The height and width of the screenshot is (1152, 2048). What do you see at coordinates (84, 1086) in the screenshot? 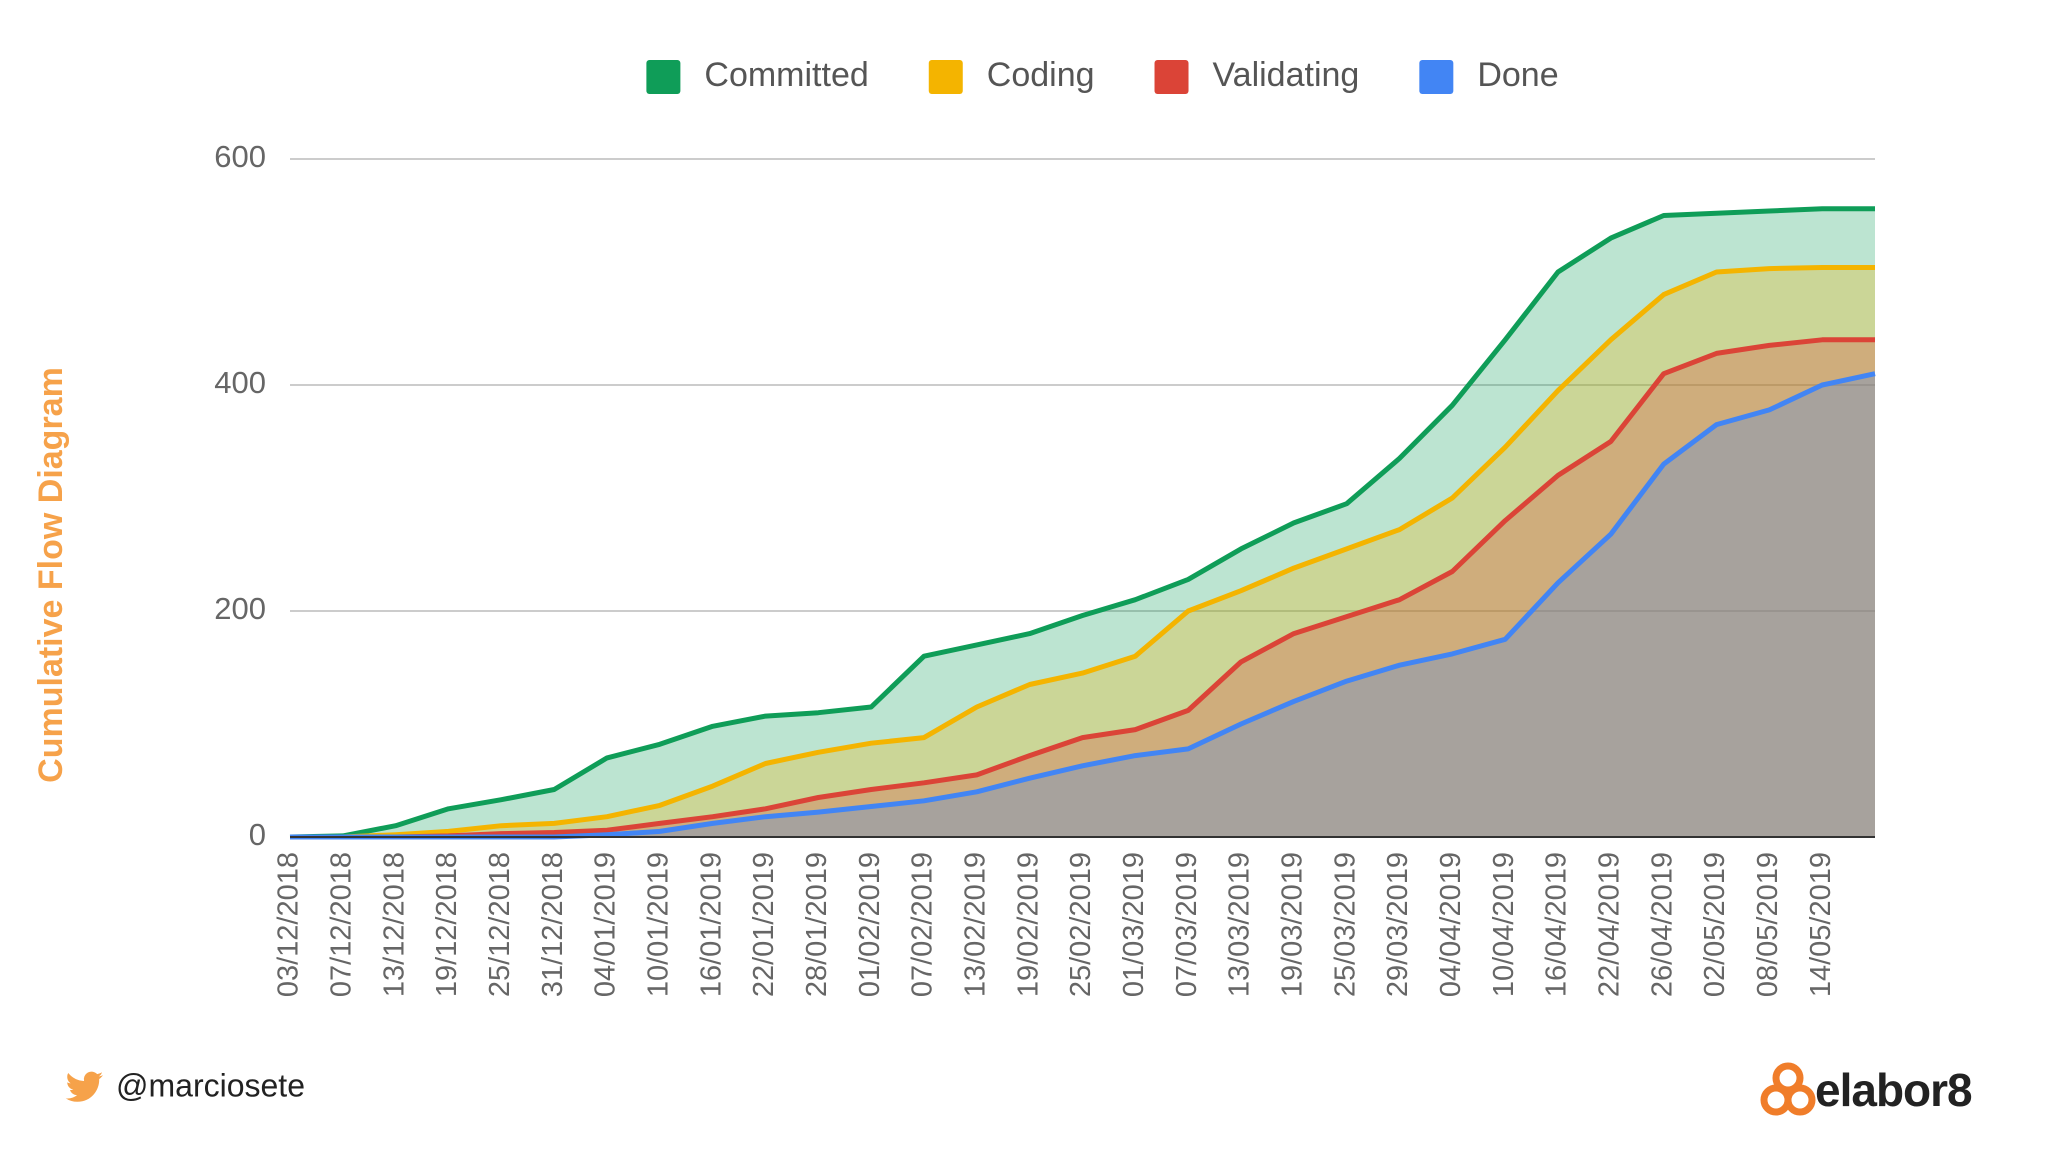
I see `twitter-icon` at bounding box center [84, 1086].